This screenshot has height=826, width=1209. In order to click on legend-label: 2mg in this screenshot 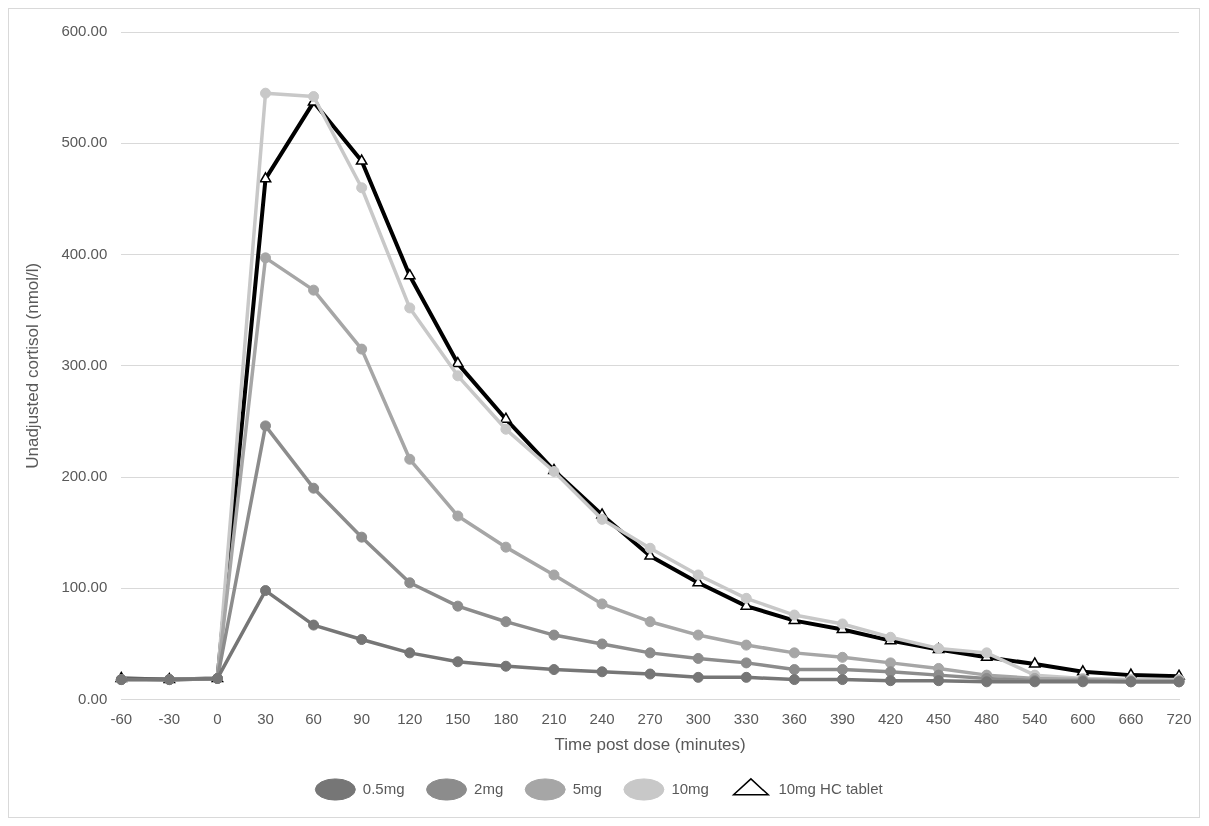, I will do `click(489, 788)`.